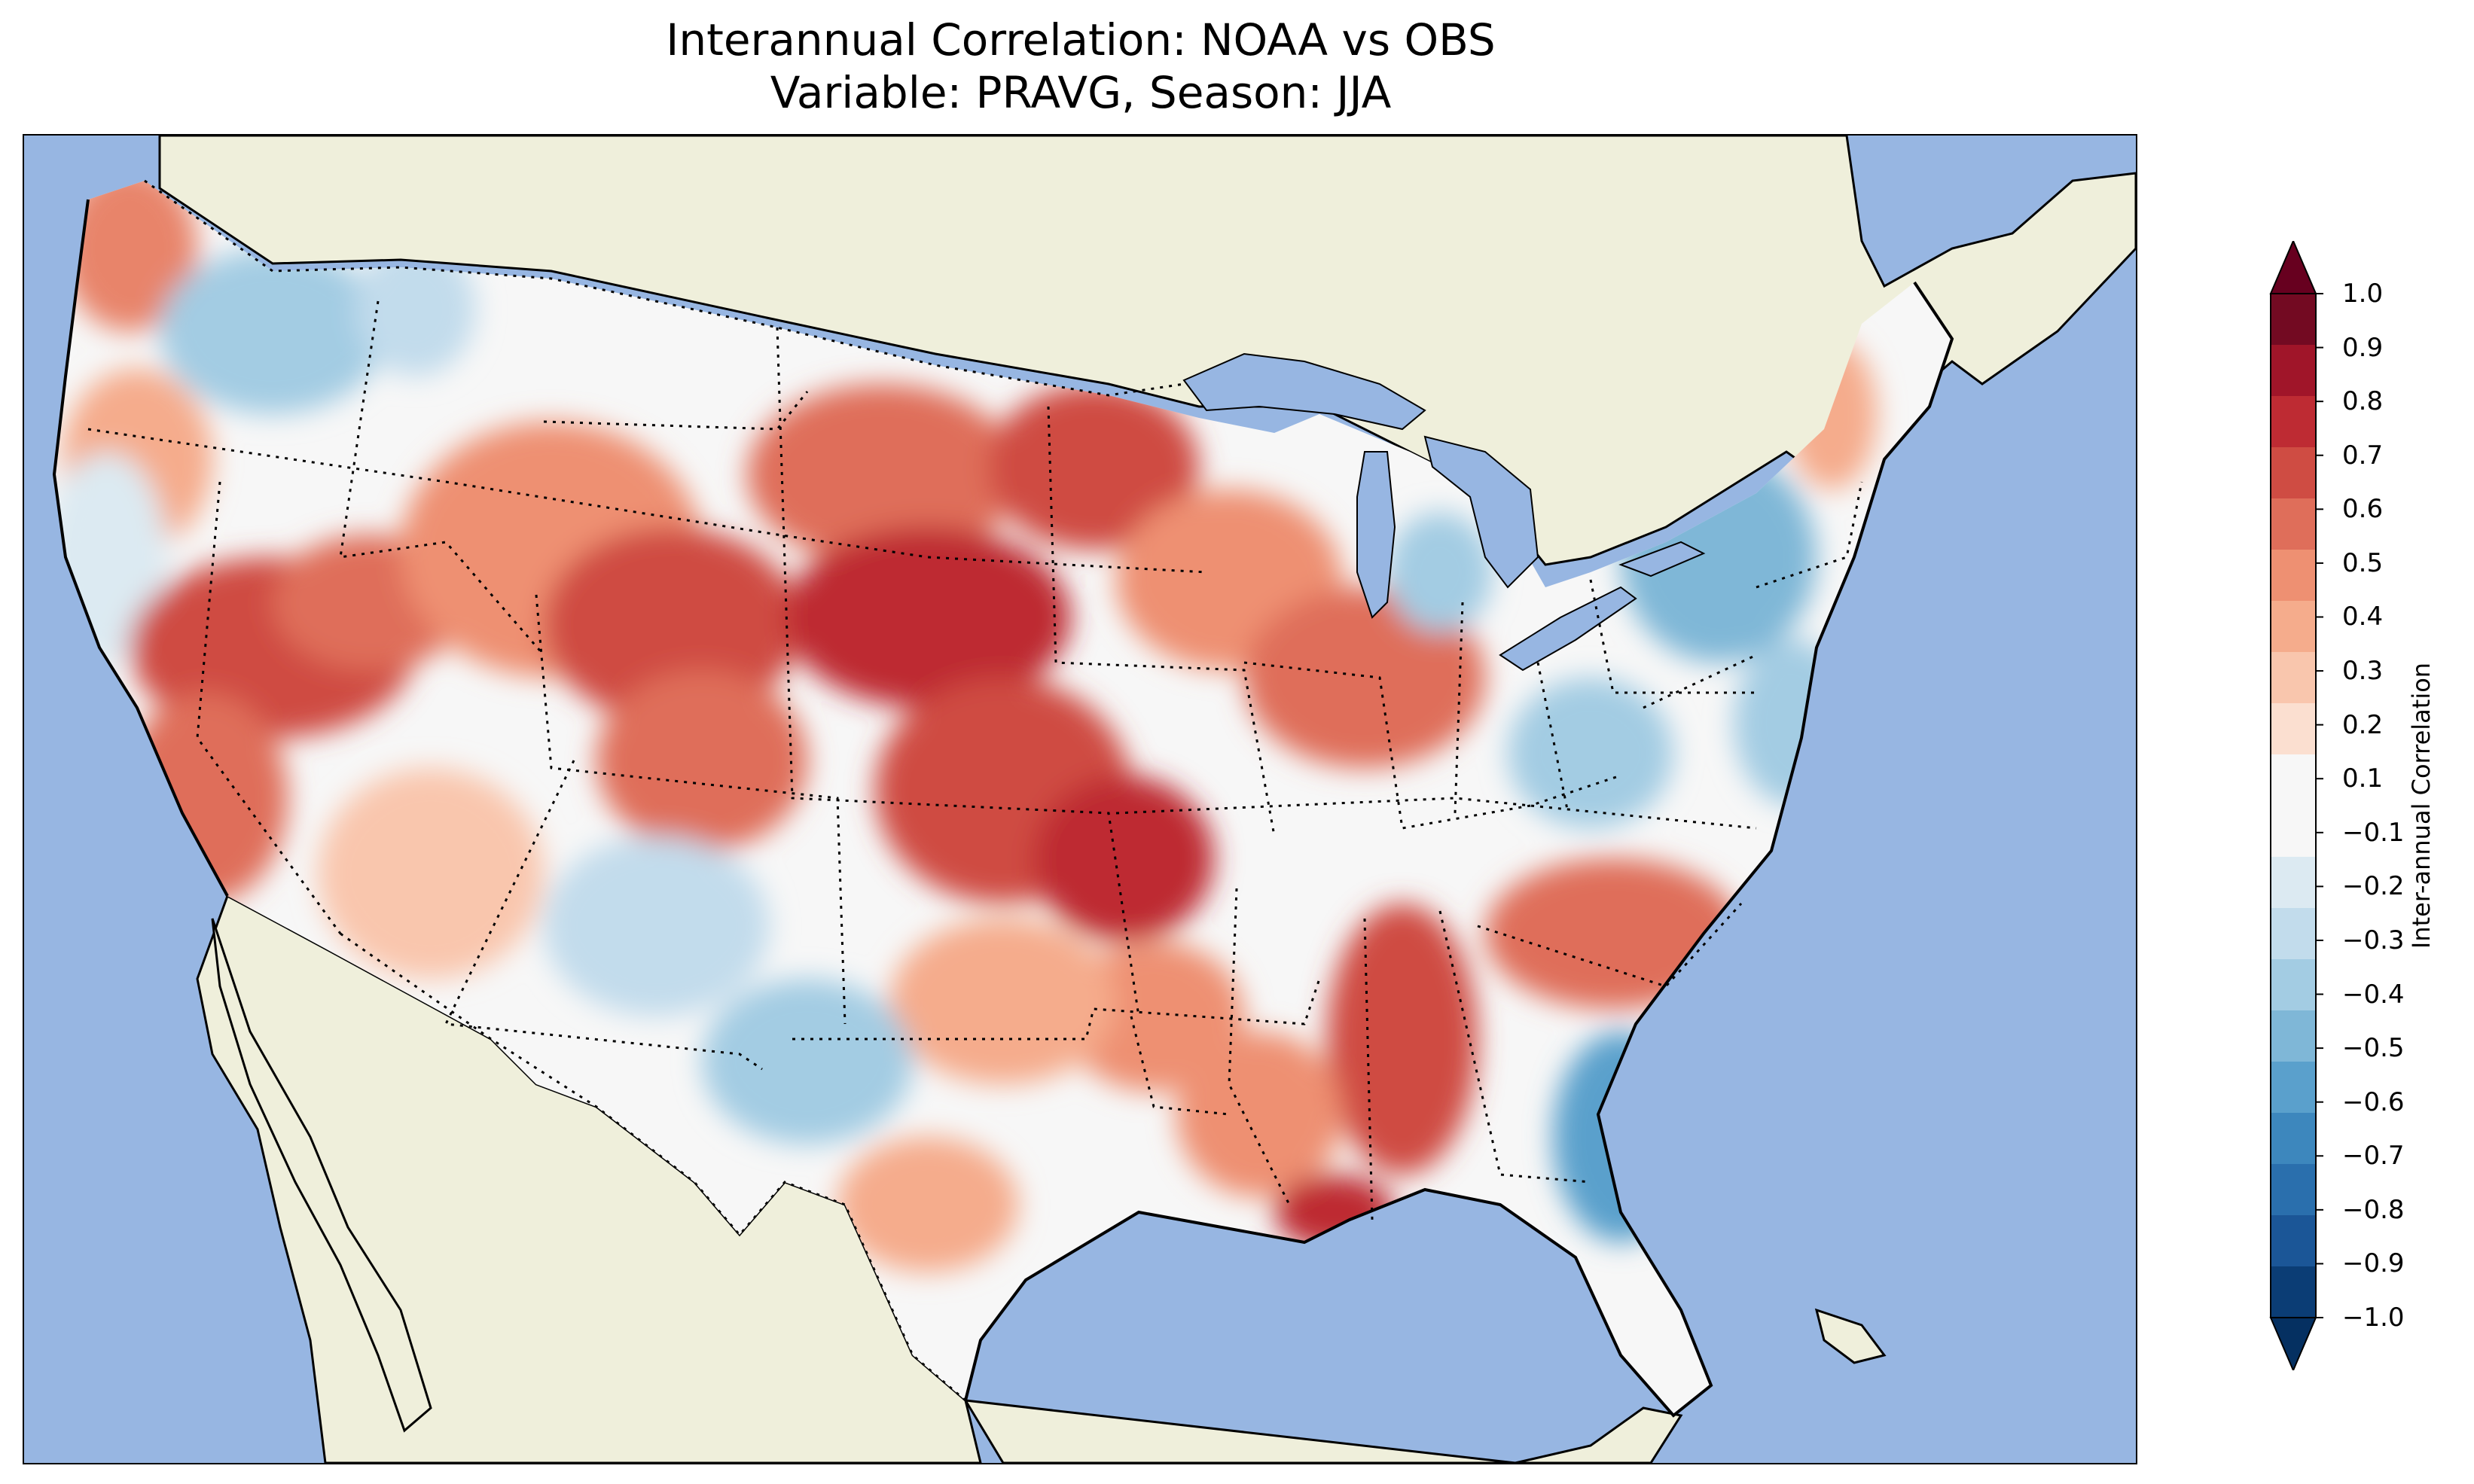  Describe the element at coordinates (2363, 562) in the screenshot. I see `colorbar-tick-label: 0.5` at that location.